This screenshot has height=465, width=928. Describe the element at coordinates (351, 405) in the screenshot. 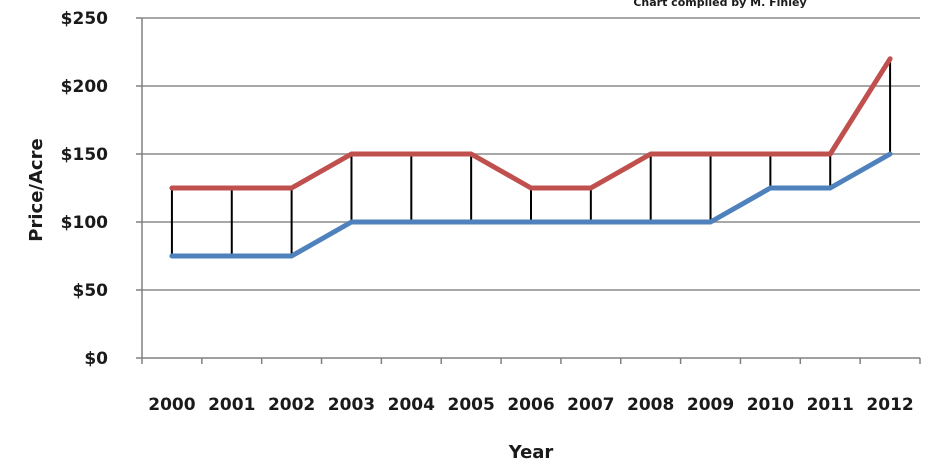

I see `x-tick-label: 2003` at that location.